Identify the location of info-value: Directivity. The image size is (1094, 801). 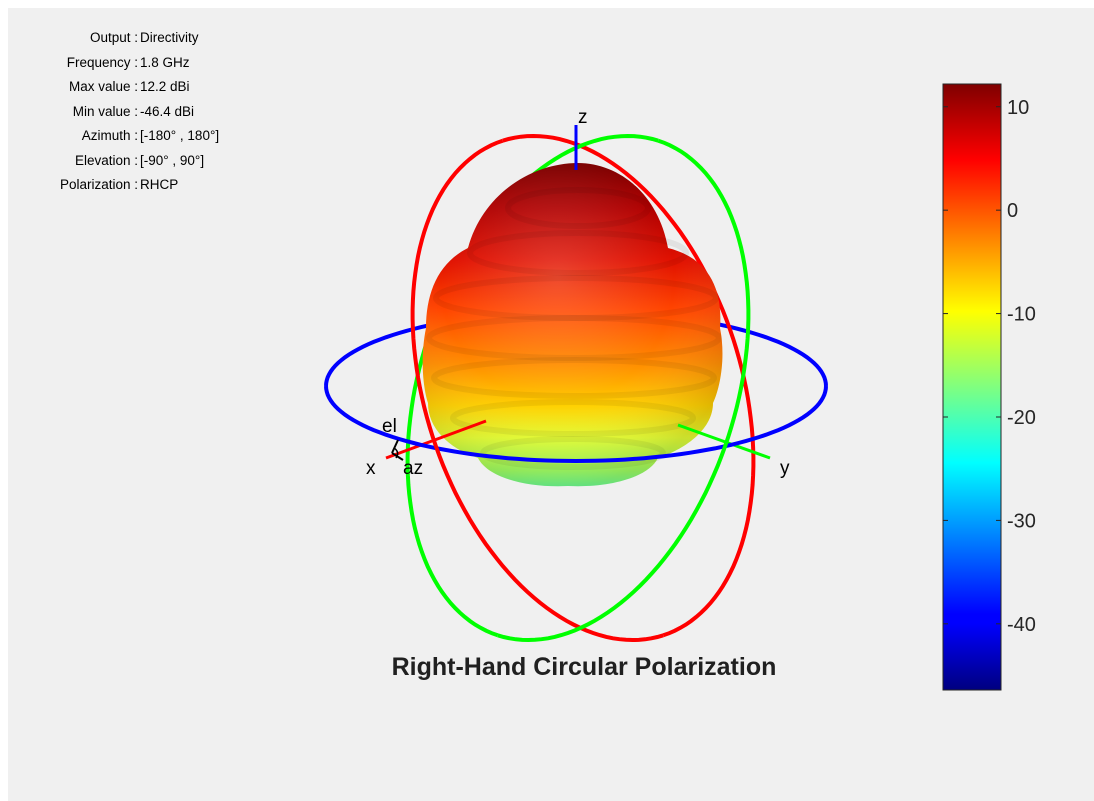
(169, 37).